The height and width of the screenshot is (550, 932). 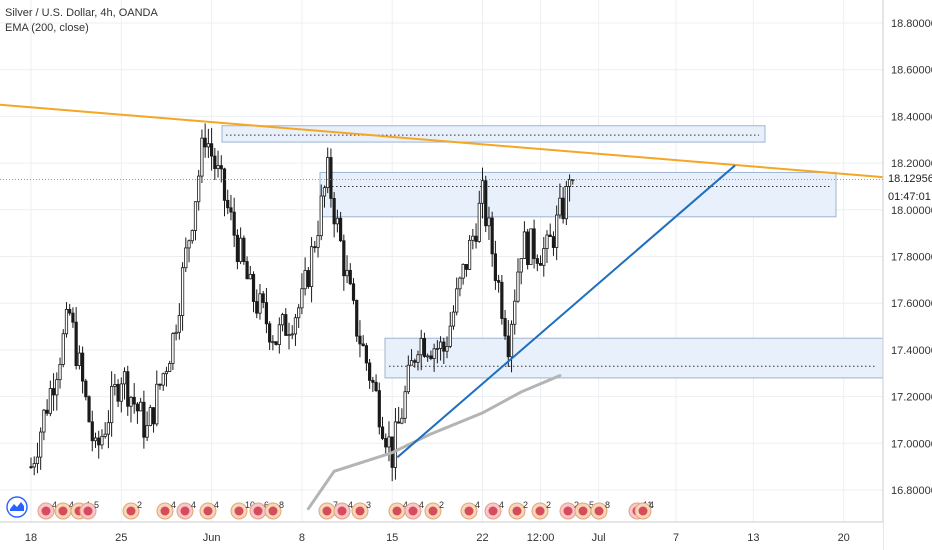 What do you see at coordinates (31, 538) in the screenshot?
I see `time-tick-label: 18` at bounding box center [31, 538].